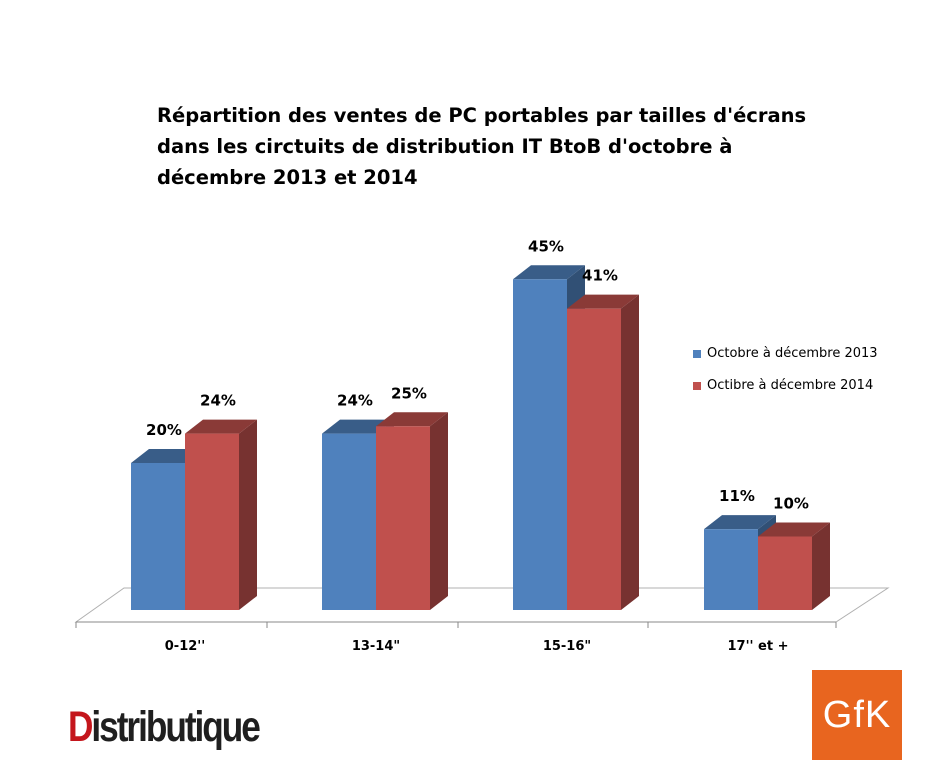 The image size is (938, 765). Describe the element at coordinates (218, 401) in the screenshot. I see `data-label-2014-0: 24%` at that location.